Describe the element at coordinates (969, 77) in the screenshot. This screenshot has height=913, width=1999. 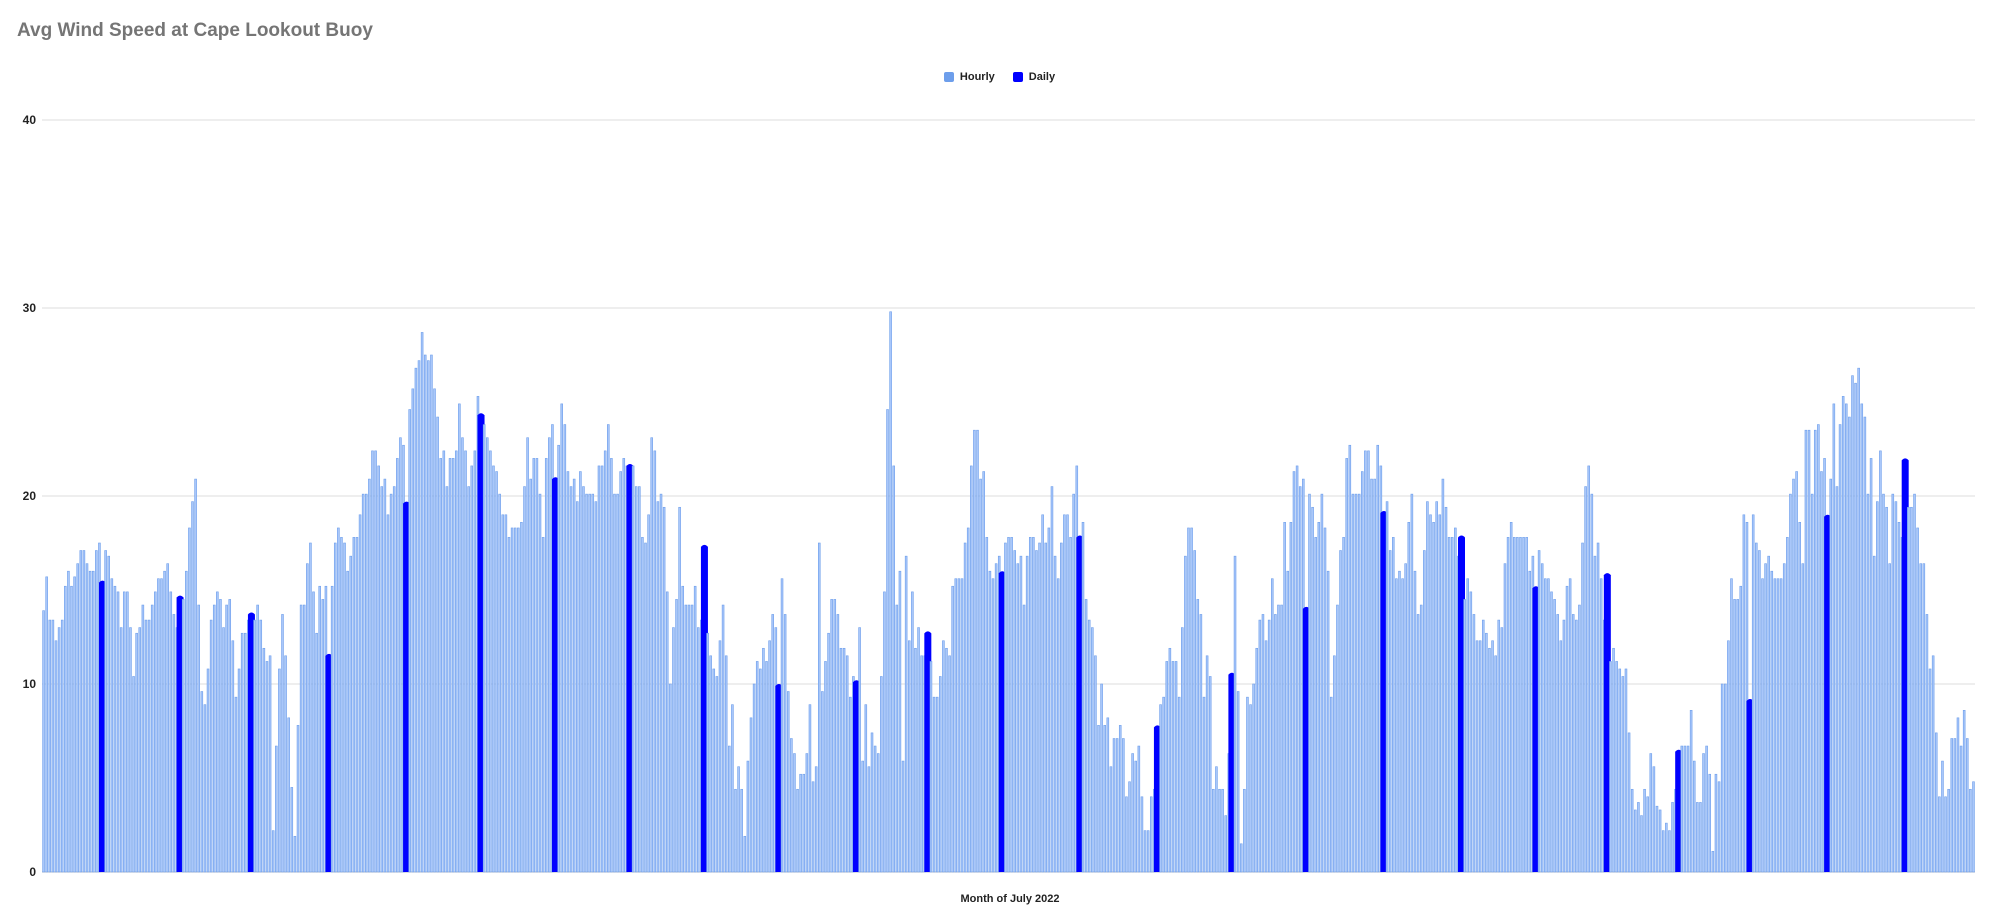
I see `legend-item-hourly: Hourly` at that location.